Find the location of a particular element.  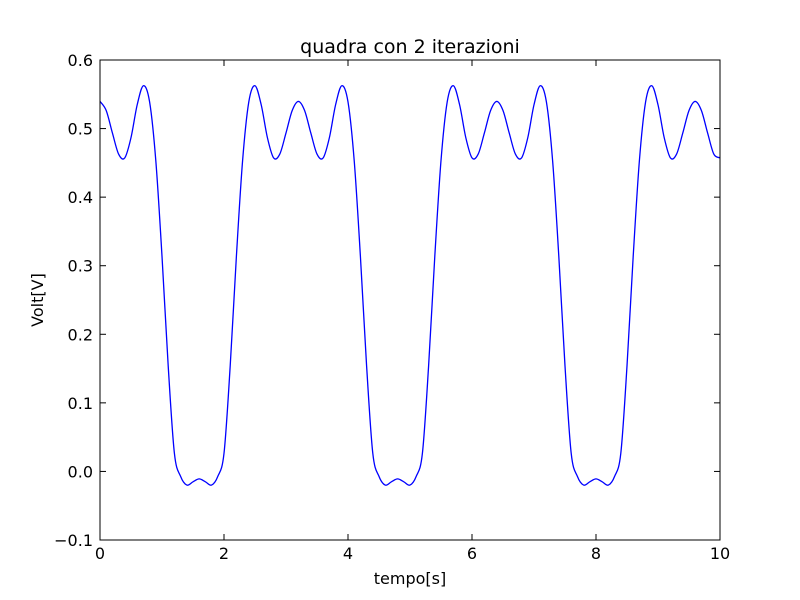

y-tick-label: 0.5 is located at coordinates (80, 129).